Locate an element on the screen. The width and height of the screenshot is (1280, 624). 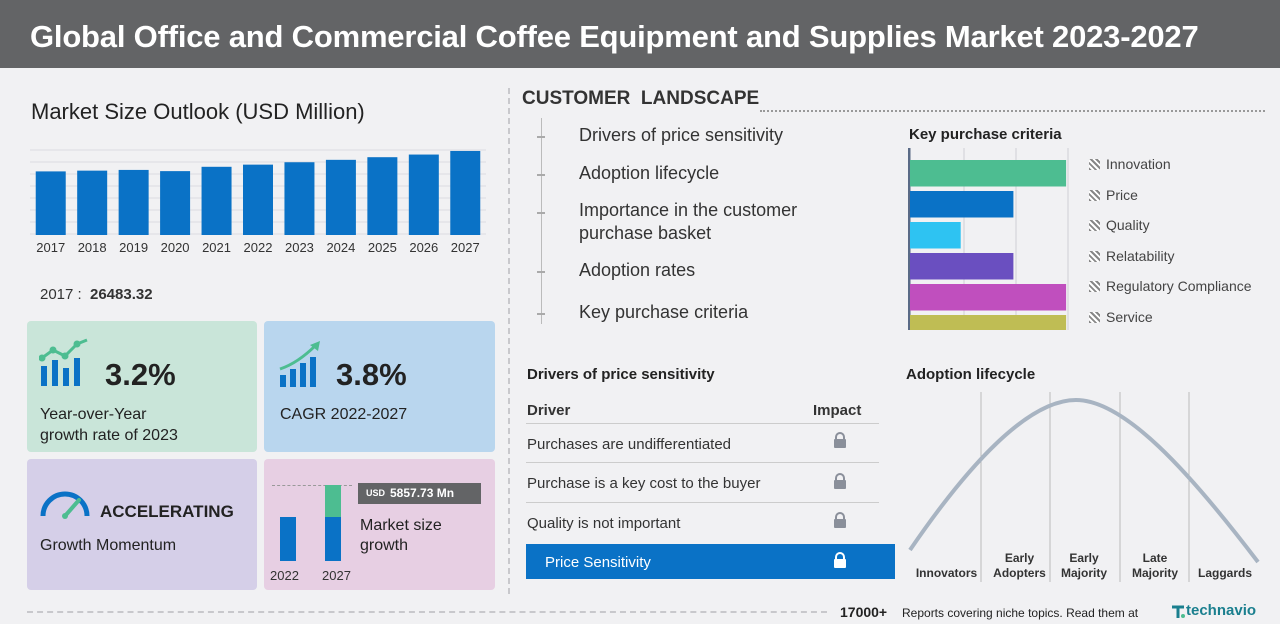
landscape-item-adoption-lifecycle: Adoption lifecycle is located at coordinates (649, 173).